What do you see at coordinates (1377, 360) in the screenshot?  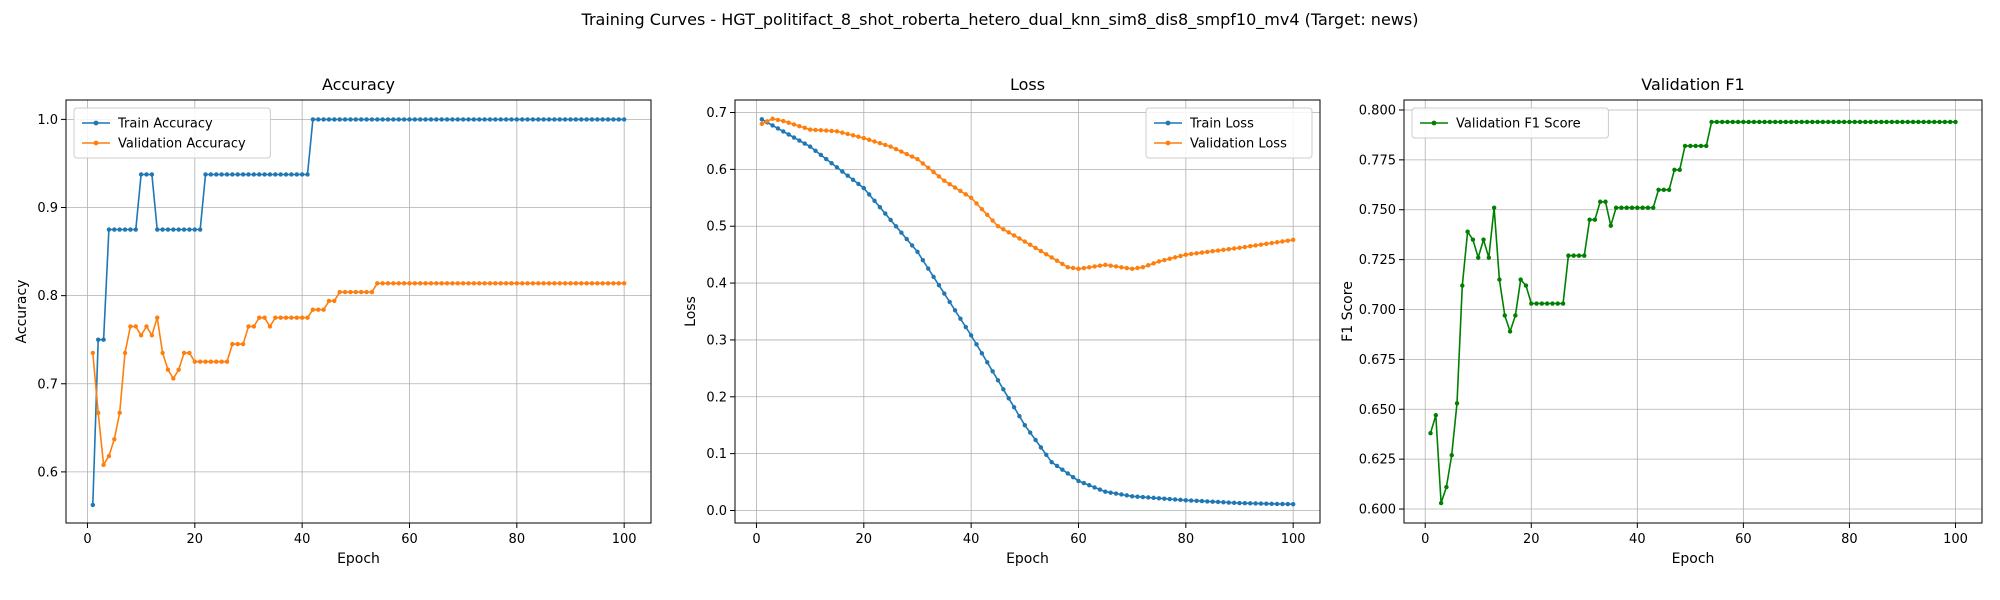 I see `y-tick-label: 0.675` at bounding box center [1377, 360].